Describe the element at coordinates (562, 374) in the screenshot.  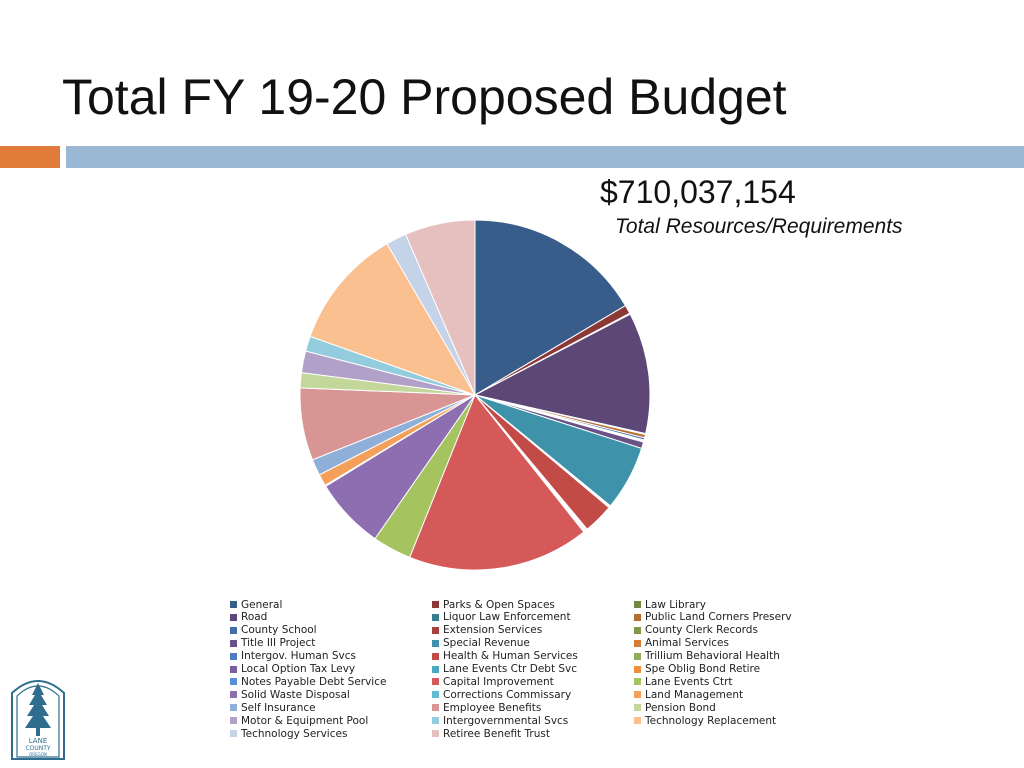
I see `pie-slice-road` at that location.